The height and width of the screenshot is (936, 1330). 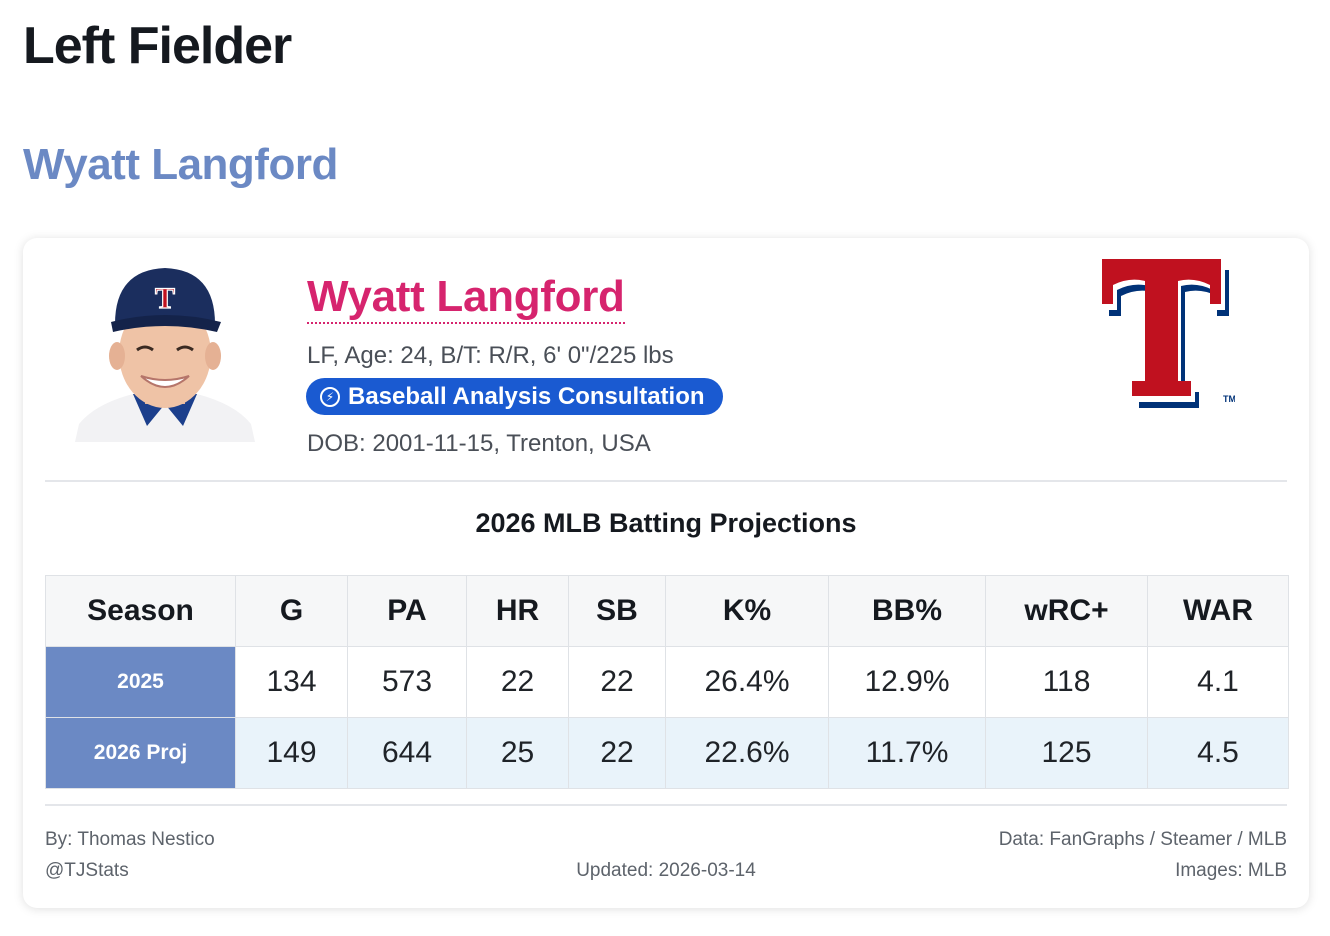 What do you see at coordinates (291, 682) in the screenshot?
I see `table-cell: 134` at bounding box center [291, 682].